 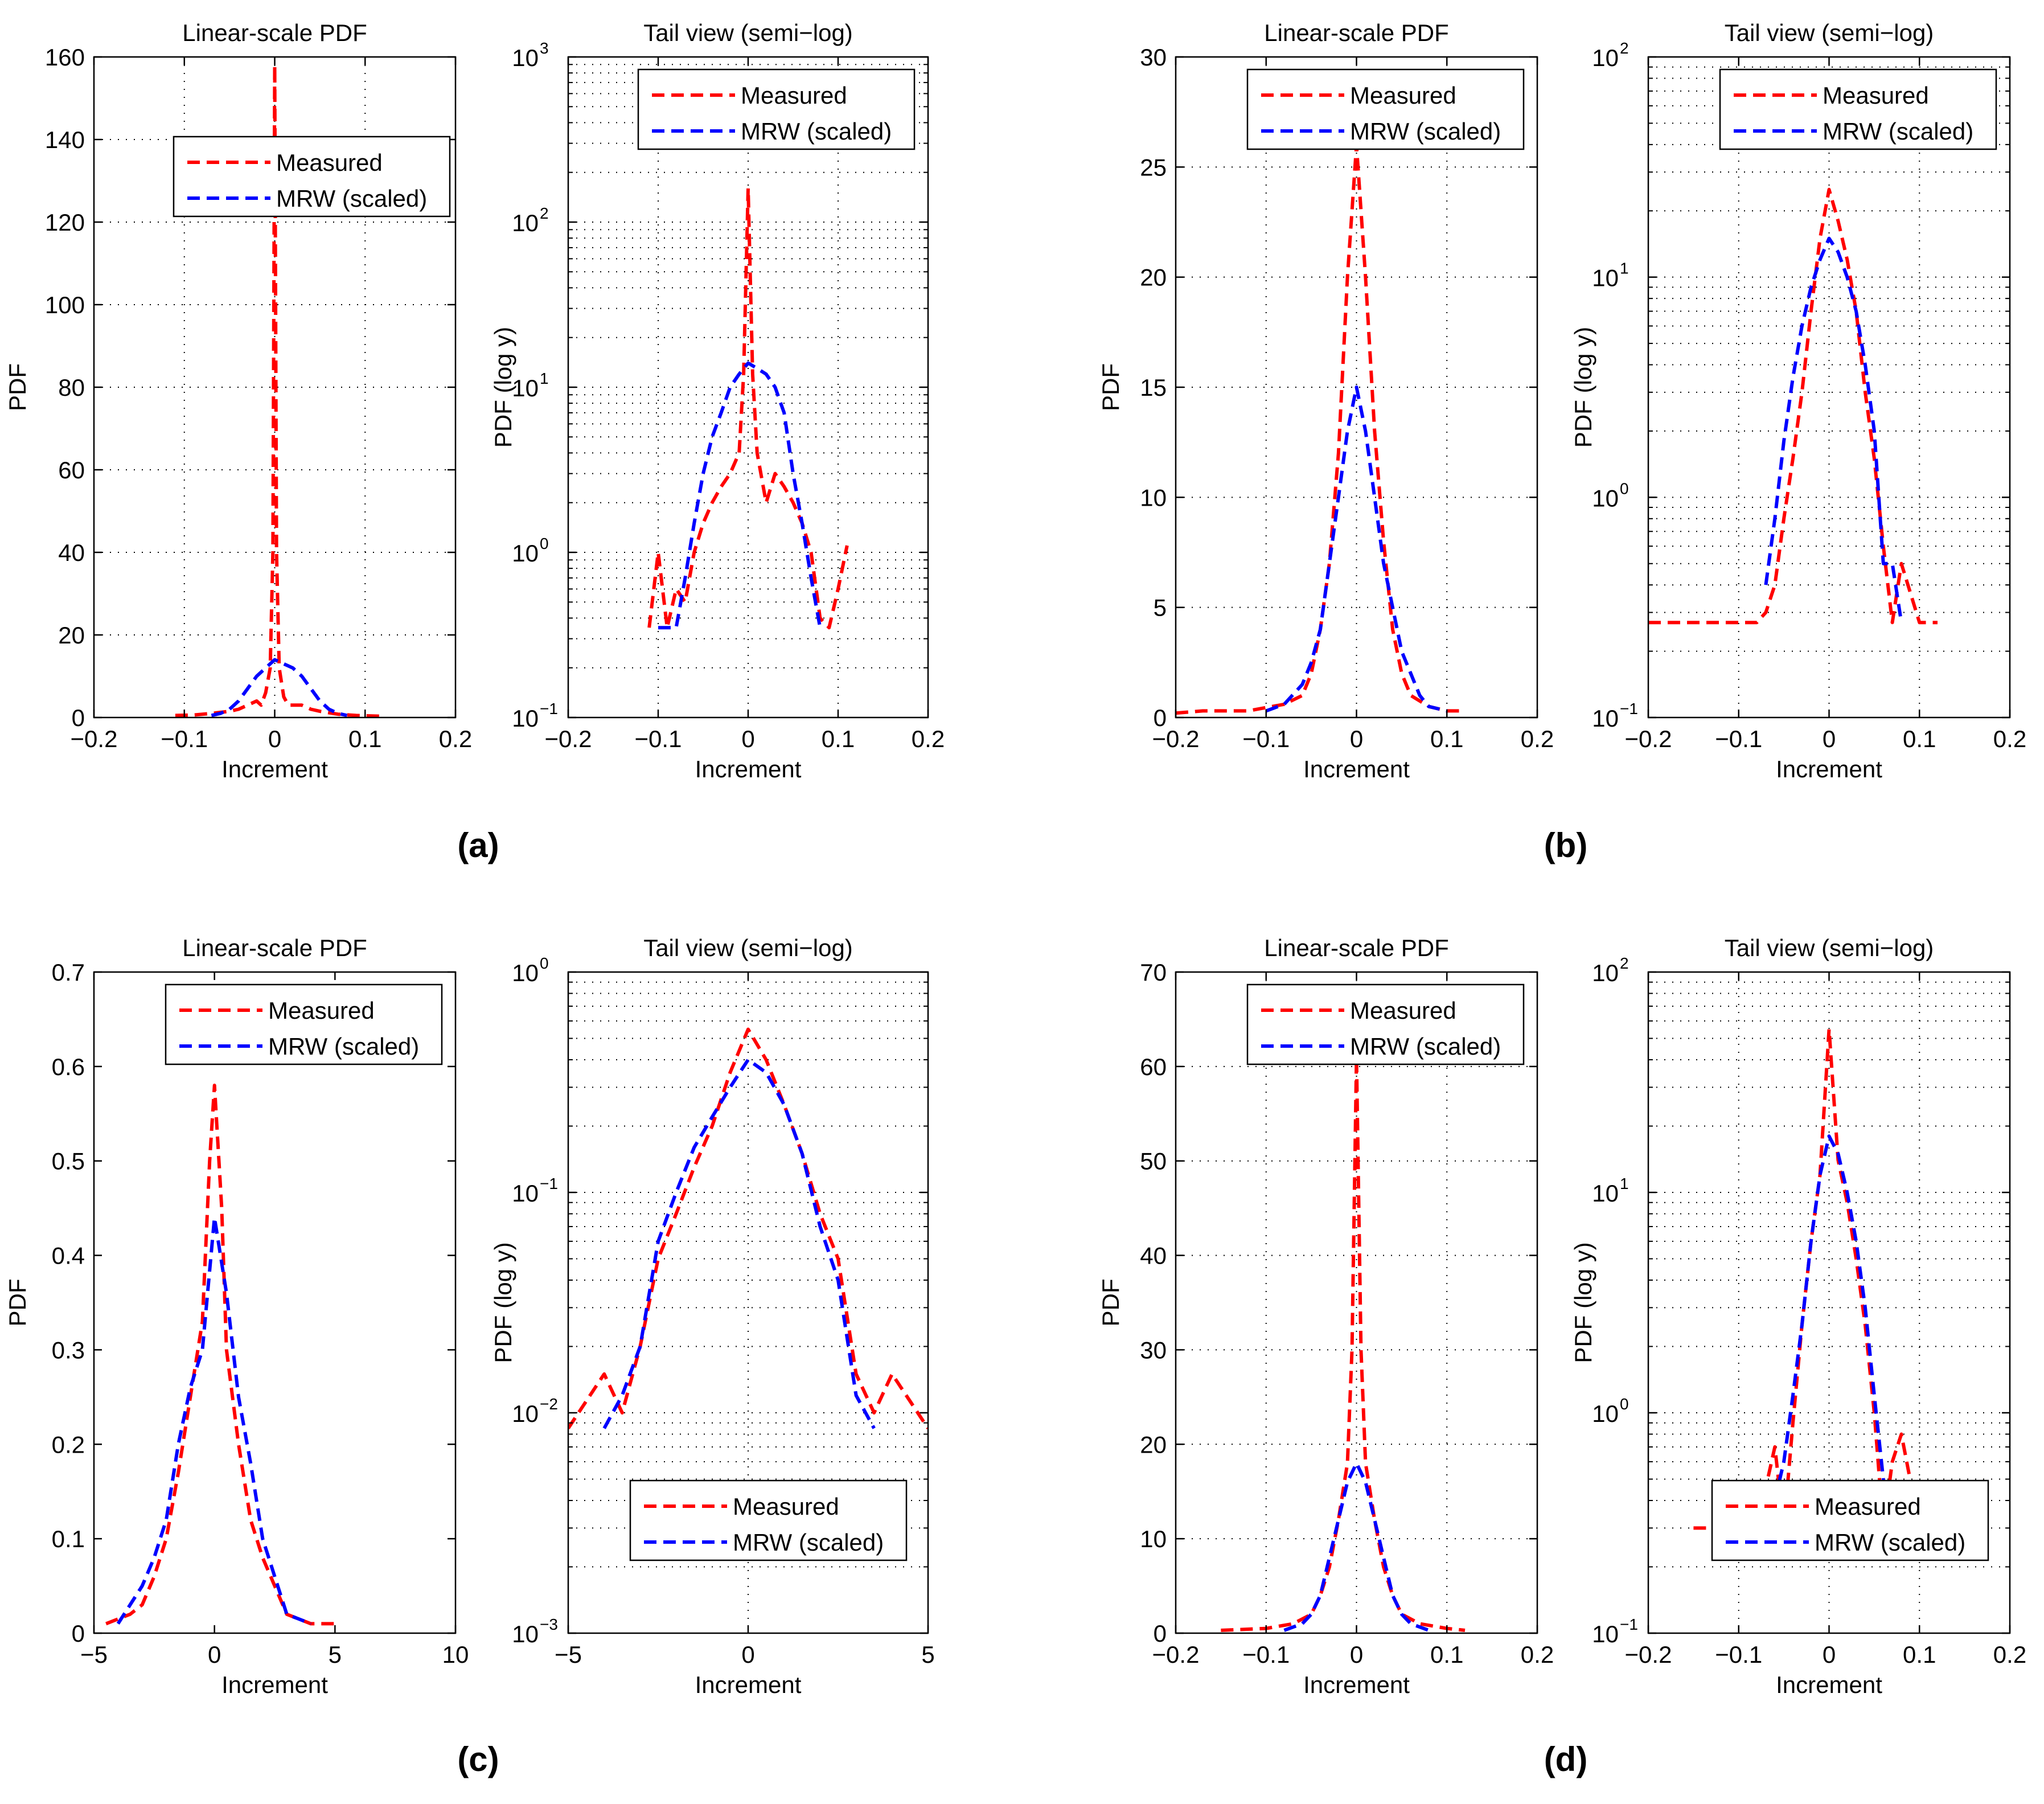 What do you see at coordinates (1830, 947) in the screenshot?
I see `chart-title: Tail view (semi−log)` at bounding box center [1830, 947].